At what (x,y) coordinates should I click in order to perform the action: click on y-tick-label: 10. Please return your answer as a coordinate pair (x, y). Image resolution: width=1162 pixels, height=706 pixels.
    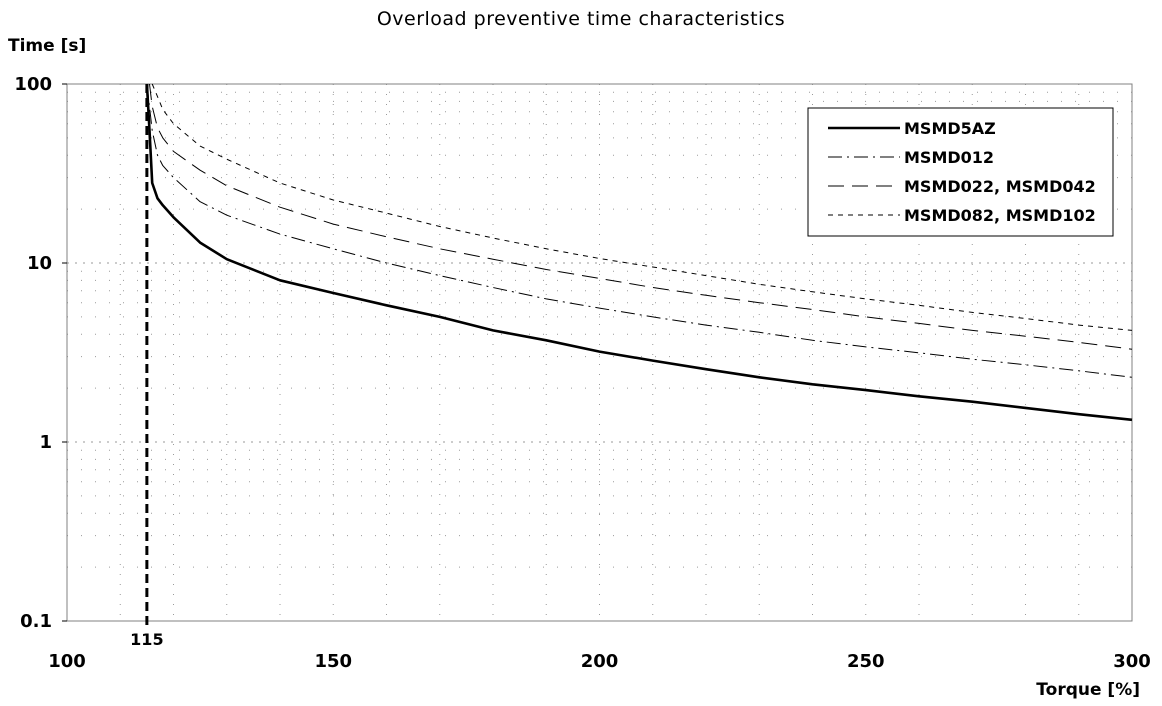
    Looking at the image, I should click on (39, 263).